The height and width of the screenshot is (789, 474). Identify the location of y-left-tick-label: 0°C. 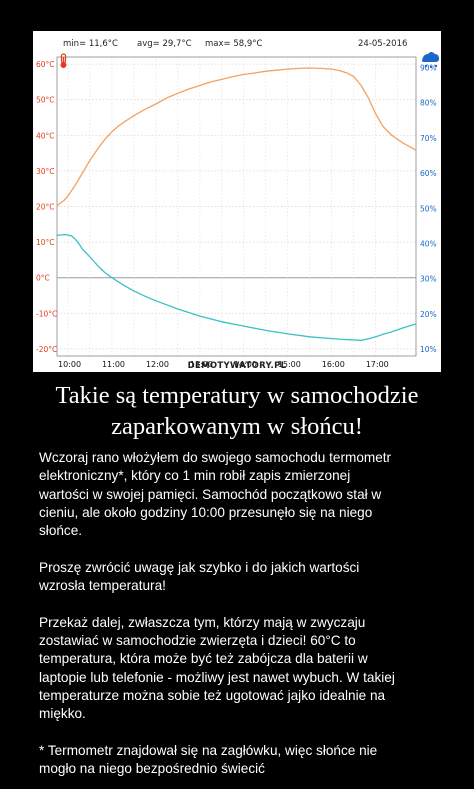
(43, 278).